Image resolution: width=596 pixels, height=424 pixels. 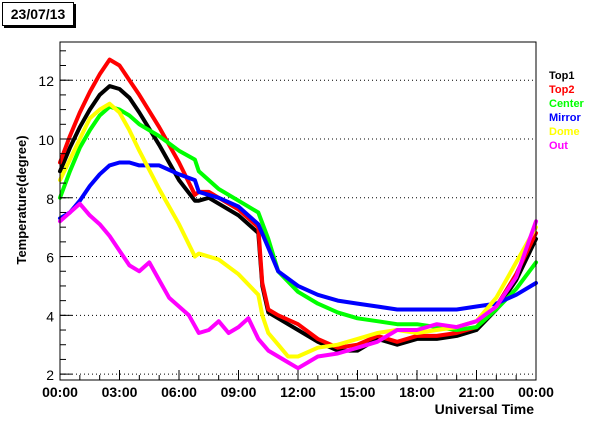 I want to click on x-axis-label: Universal Time, so click(x=485, y=409).